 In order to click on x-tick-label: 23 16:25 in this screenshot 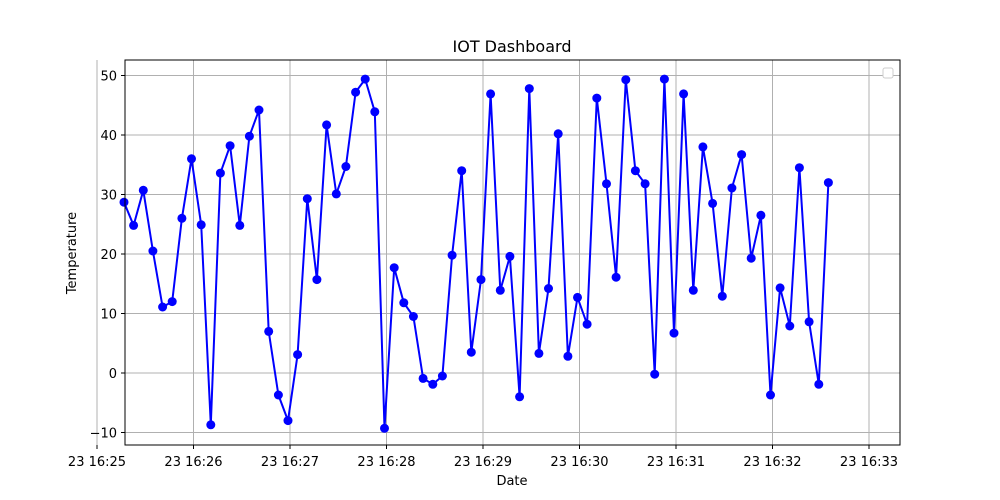, I will do `click(97, 462)`.